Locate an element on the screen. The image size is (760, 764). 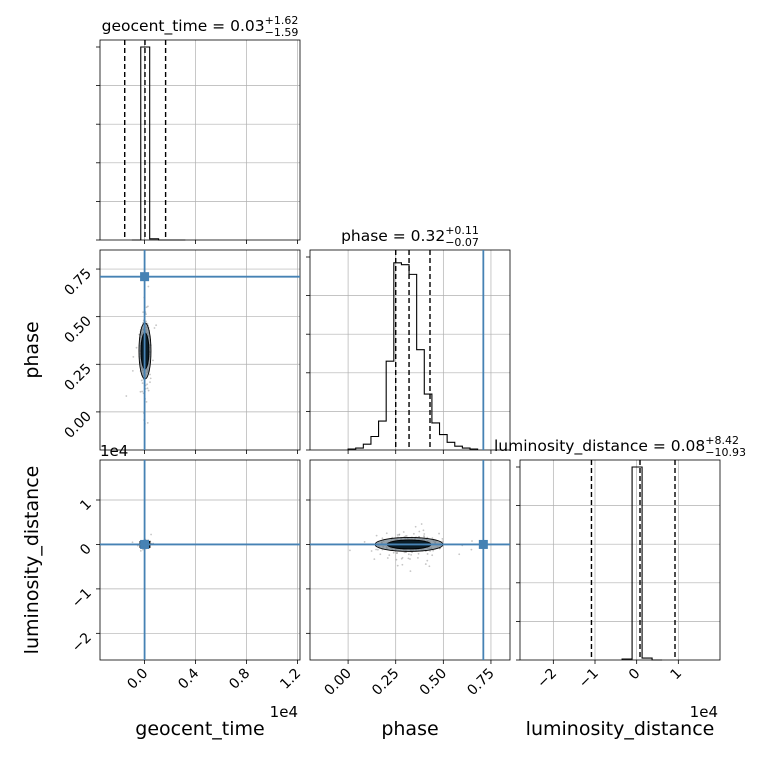
histogram-steps-phase is located at coordinates (413, 356).